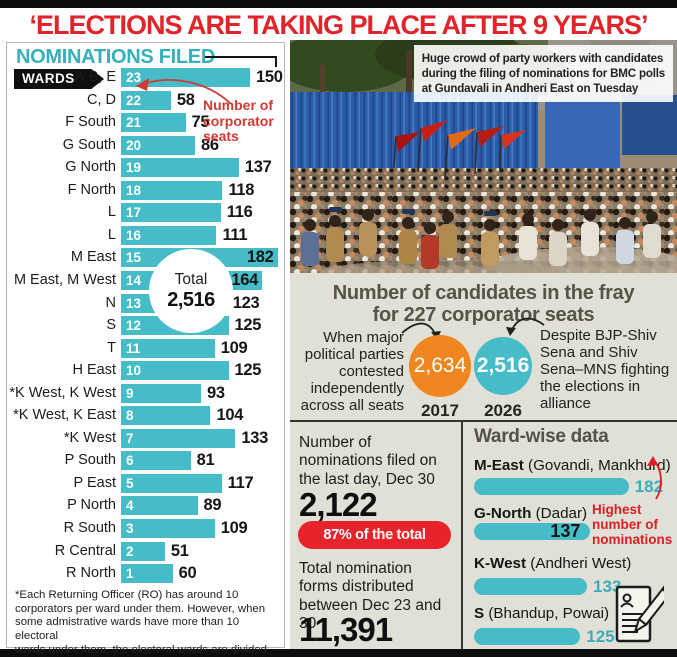 This screenshot has width=677, height=657. What do you see at coordinates (115, 57) in the screenshot?
I see `chart-title: NOMINATIONS FILED` at bounding box center [115, 57].